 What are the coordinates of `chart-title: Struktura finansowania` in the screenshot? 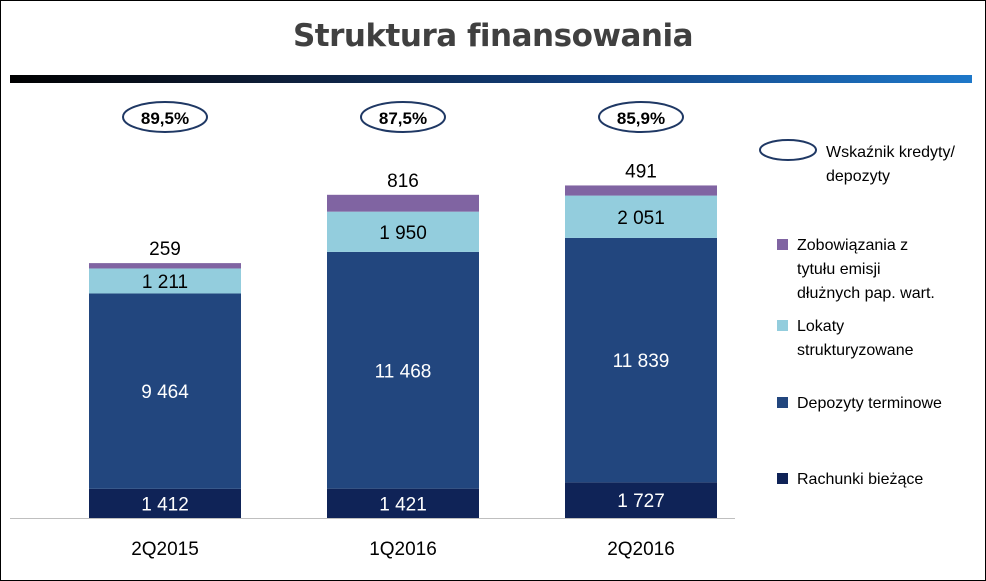 It's located at (493, 36).